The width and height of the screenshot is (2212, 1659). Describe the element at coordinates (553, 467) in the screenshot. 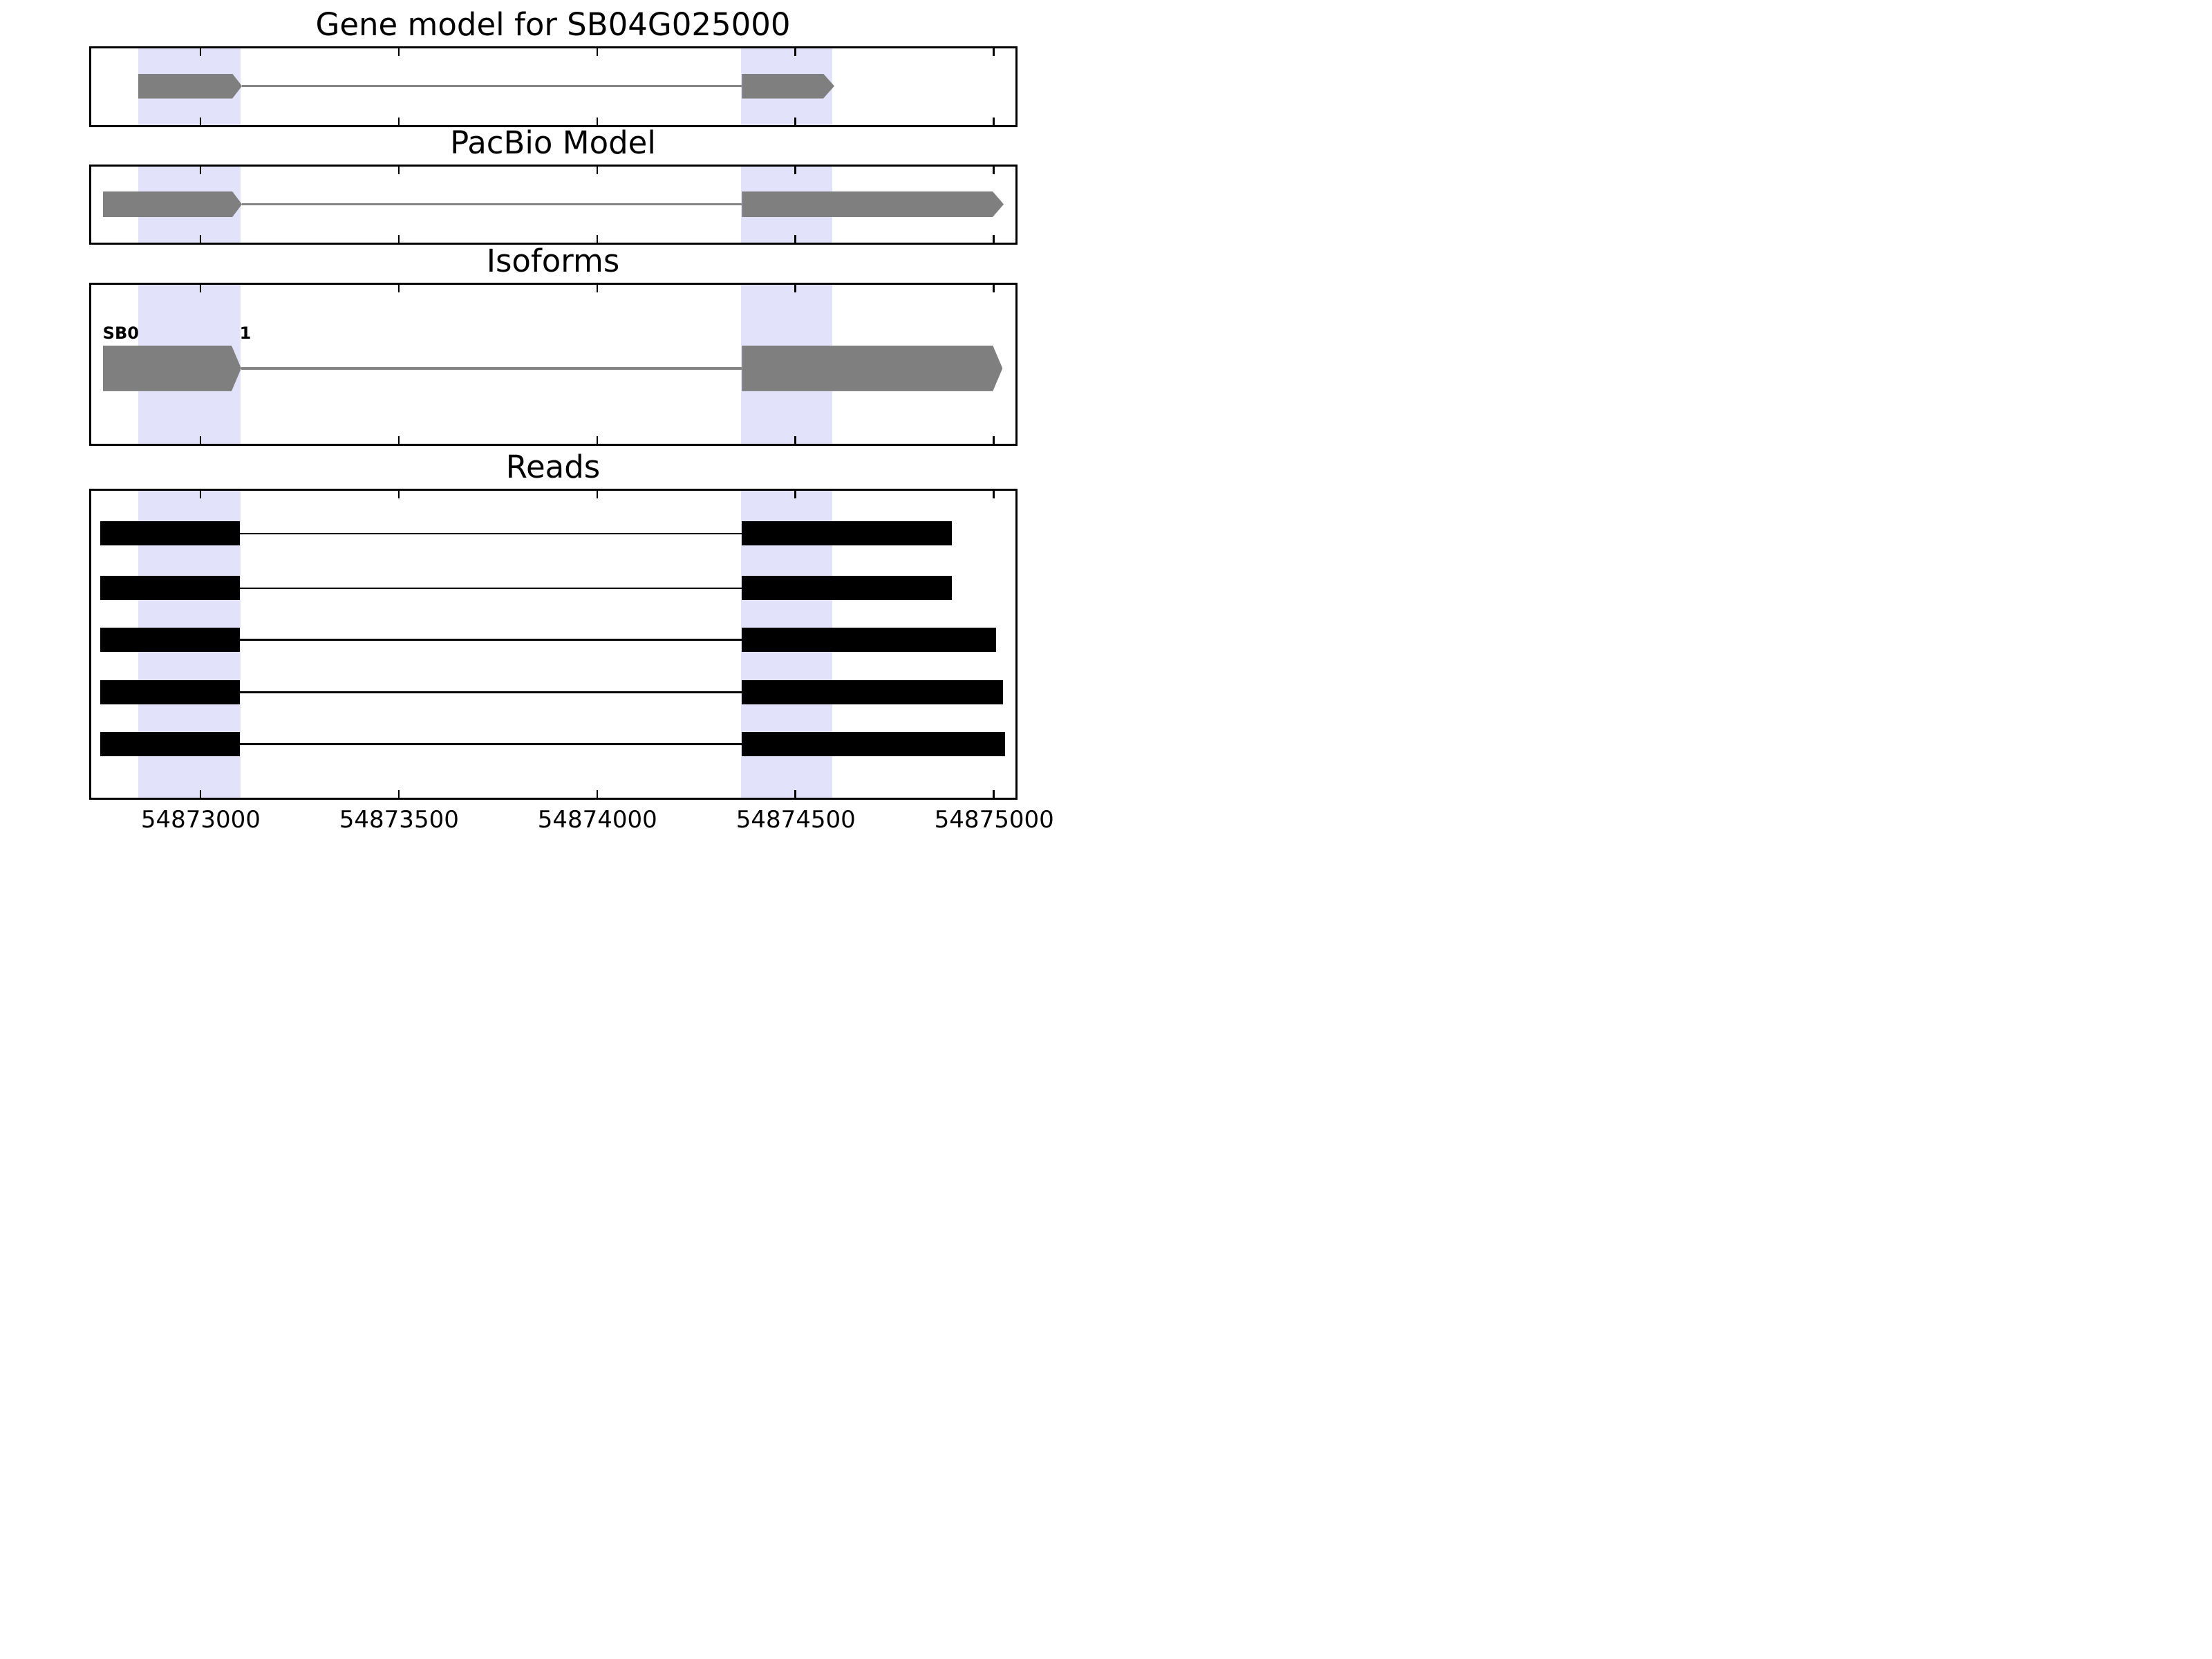

I see `panel-title-reads: Reads` at that location.